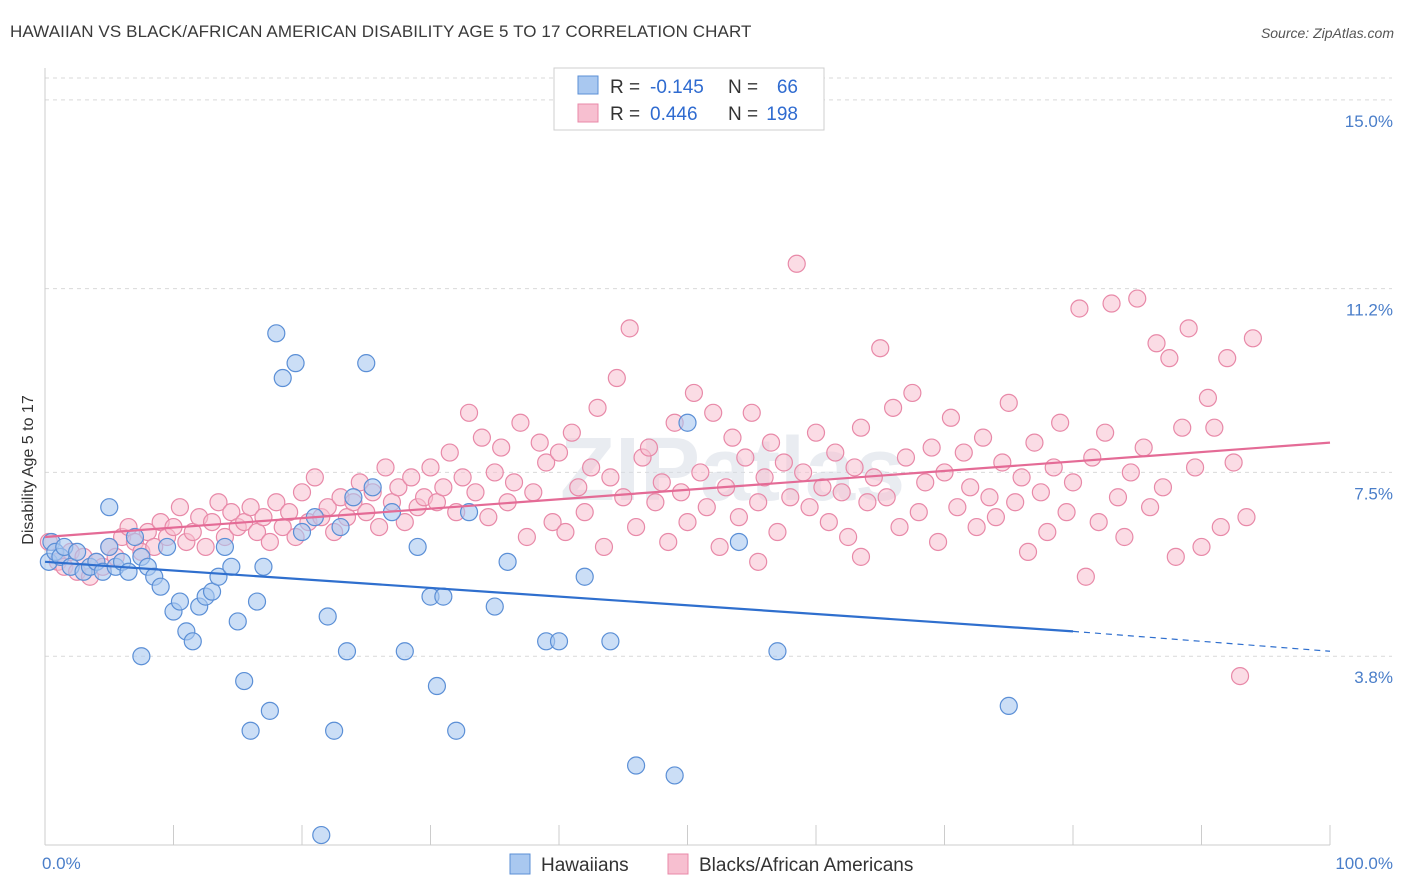 This screenshot has height=892, width=1406. What do you see at coordinates (782, 114) in the screenshot?
I see `legend-n-value-1: 198` at bounding box center [782, 114].